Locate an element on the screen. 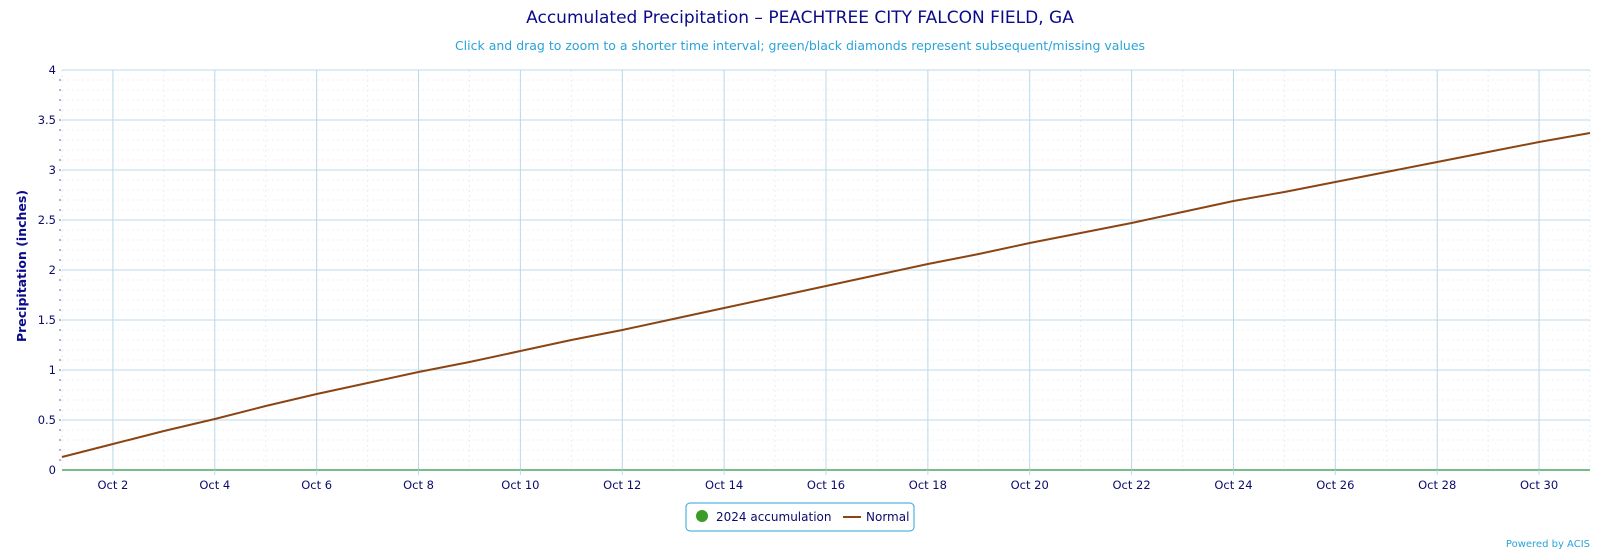  legend-label-normal: Normal is located at coordinates (887, 517).